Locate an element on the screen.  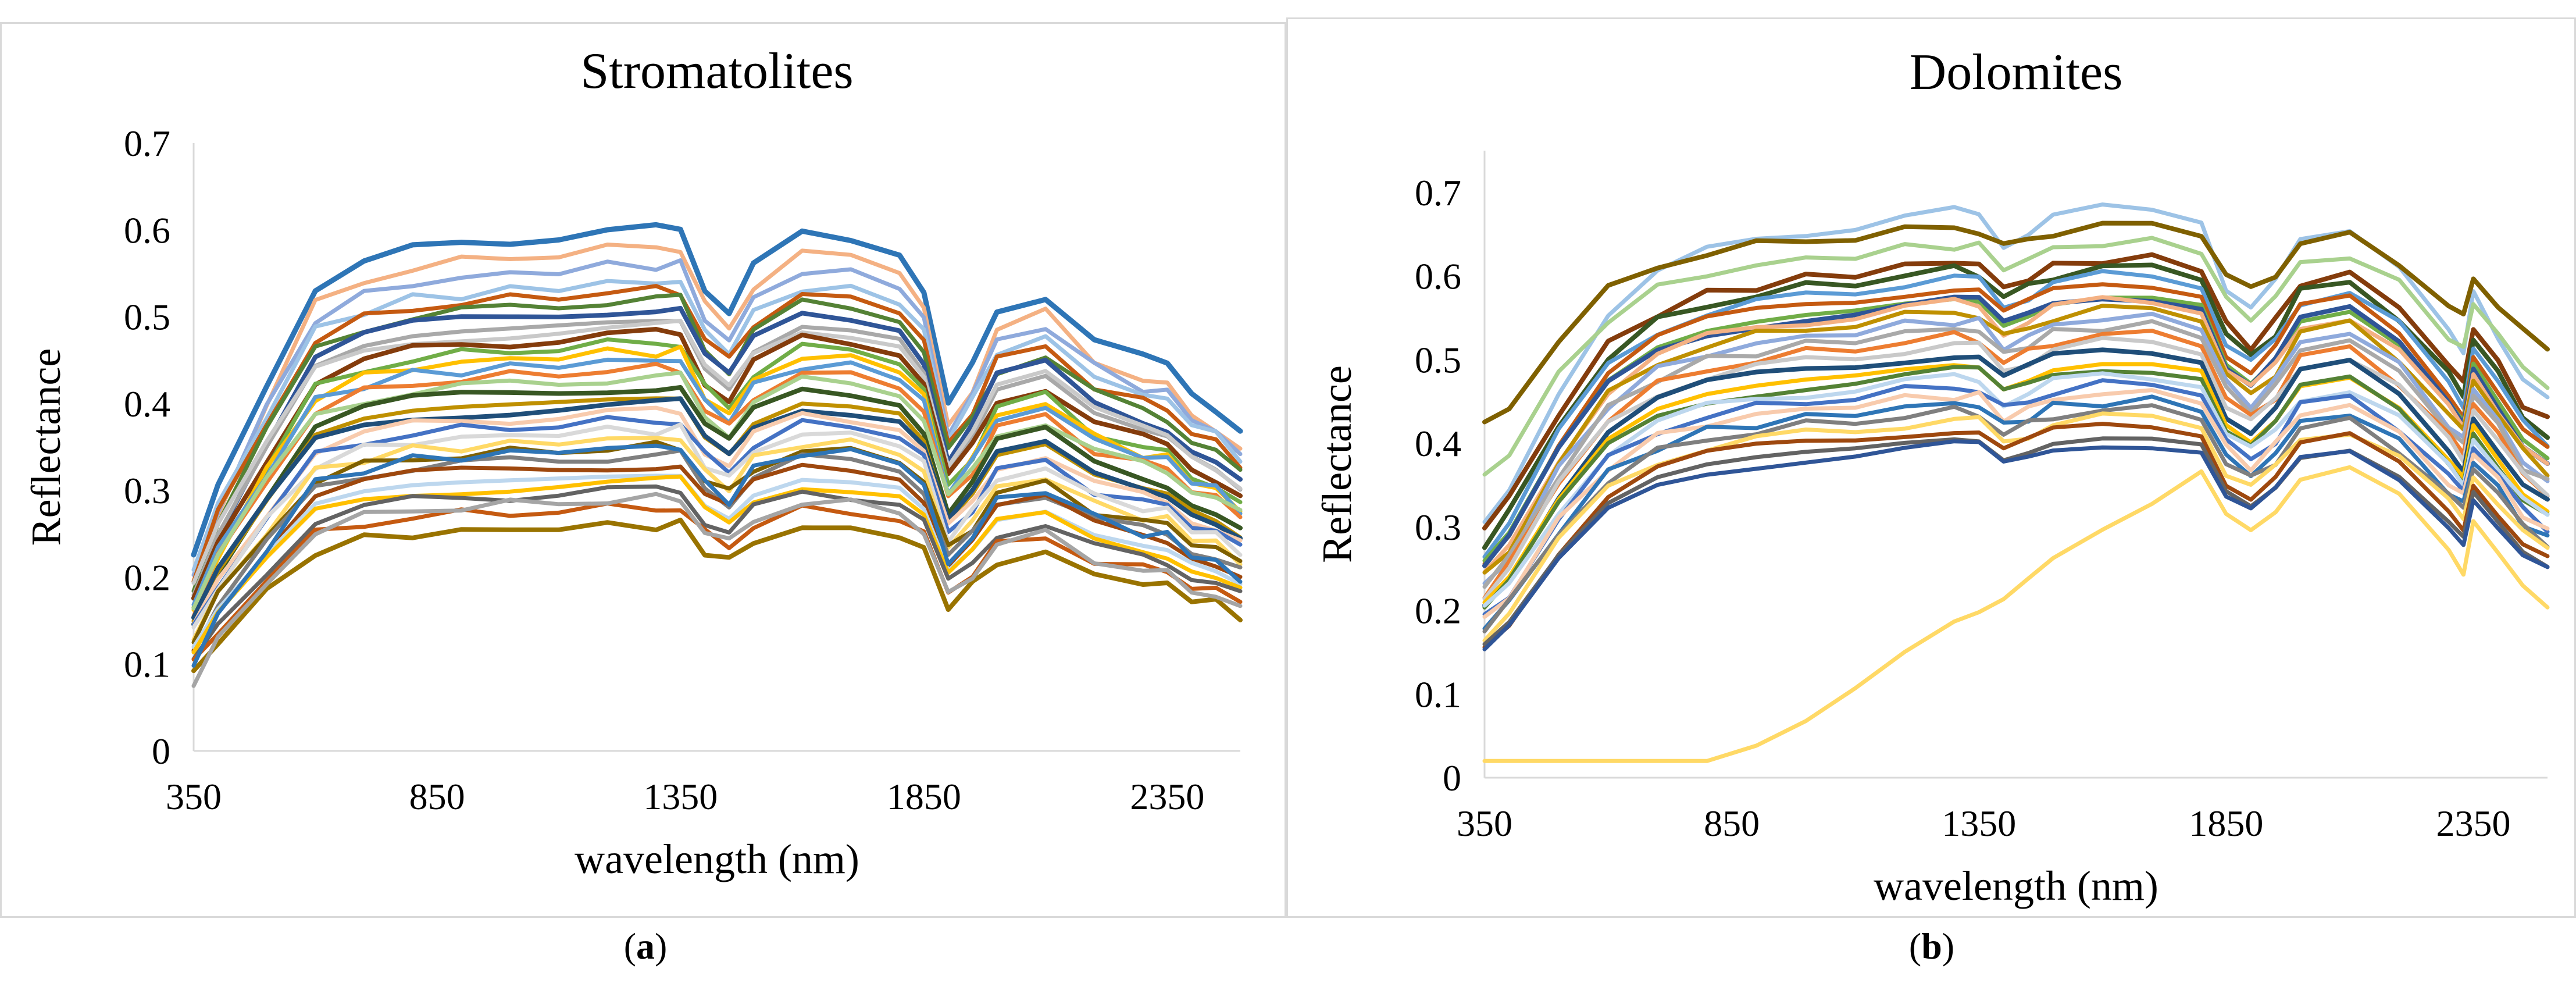
caption-b: (b) is located at coordinates (1932, 946).